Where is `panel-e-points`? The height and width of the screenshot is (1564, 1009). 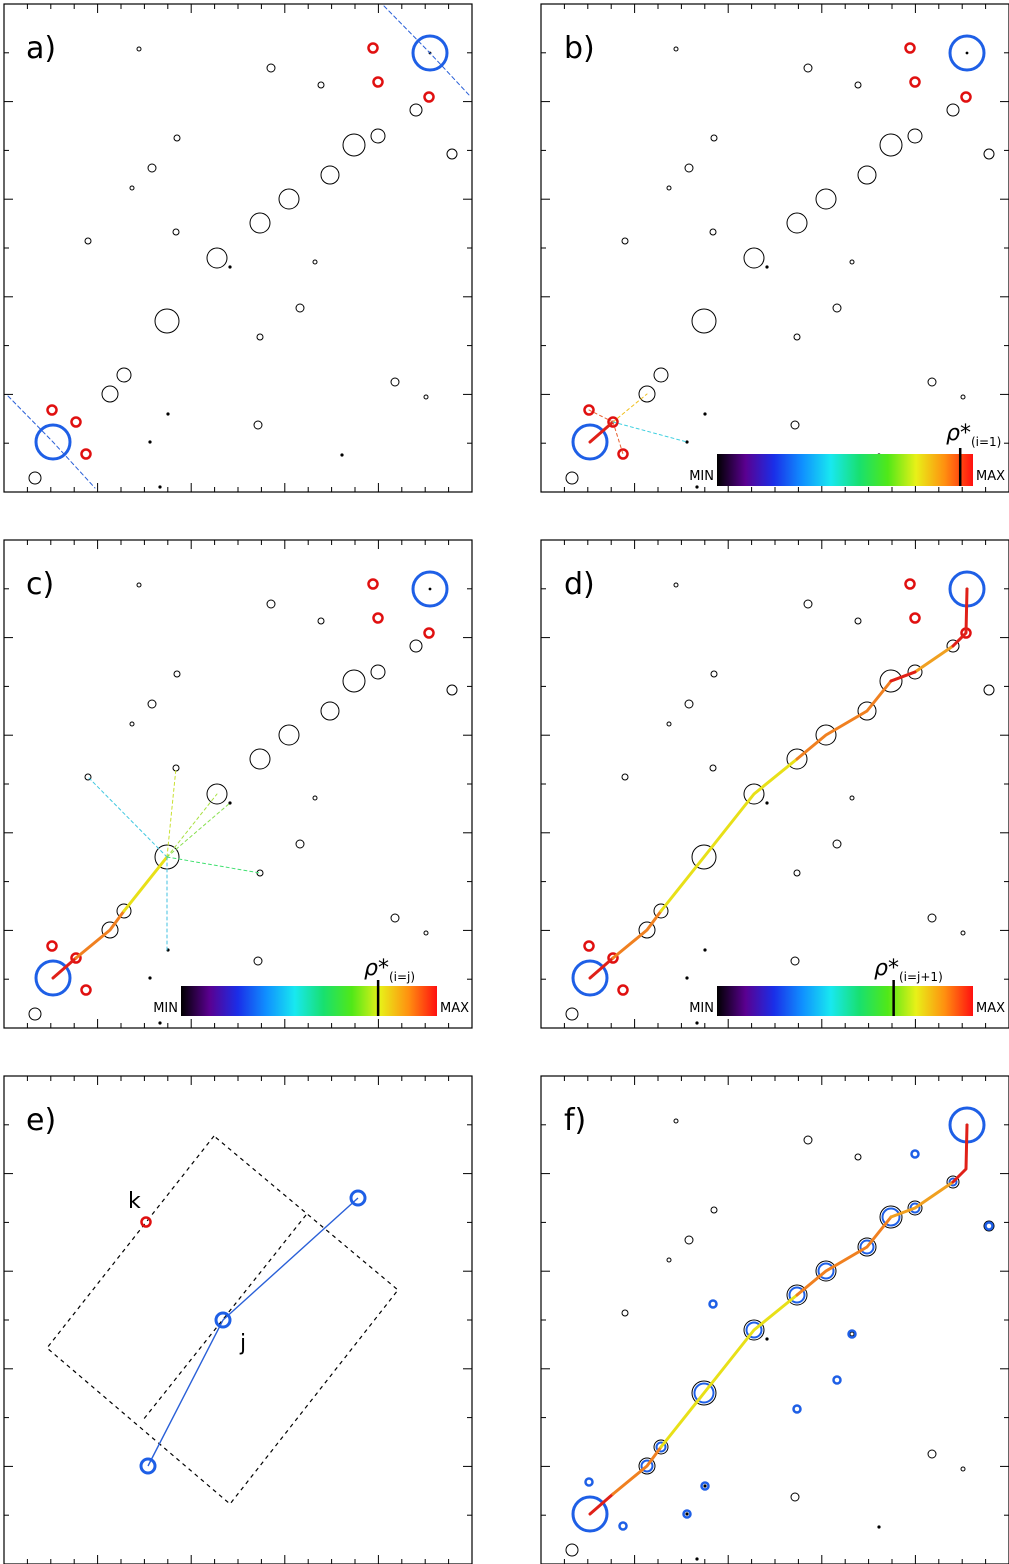
panel-e-points is located at coordinates (222, 1320).